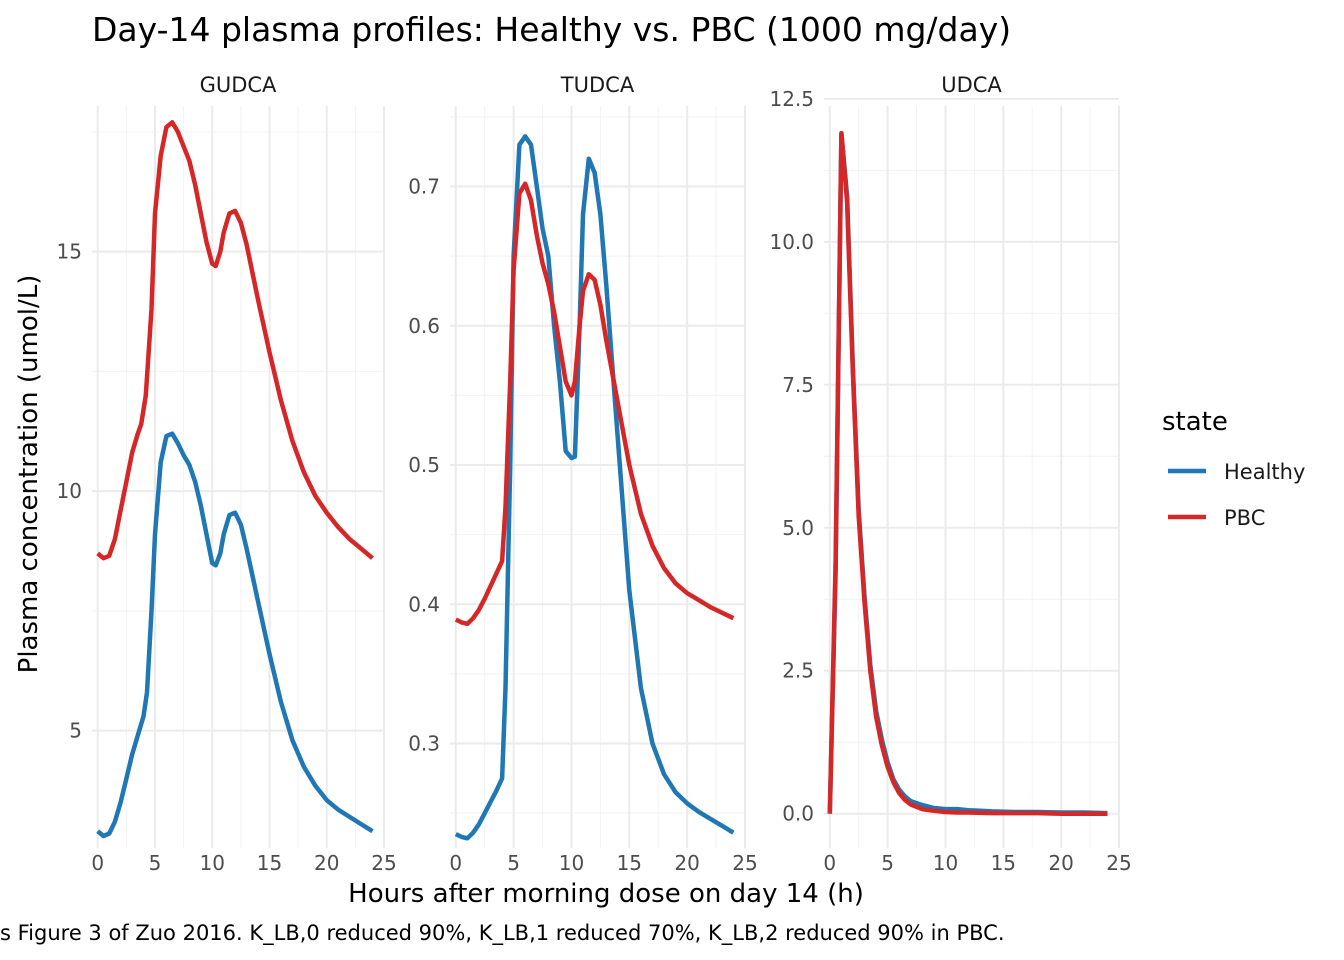 Image resolution: width=1344 pixels, height=960 pixels. I want to click on panel-strip-label: TUDCA, so click(597, 85).